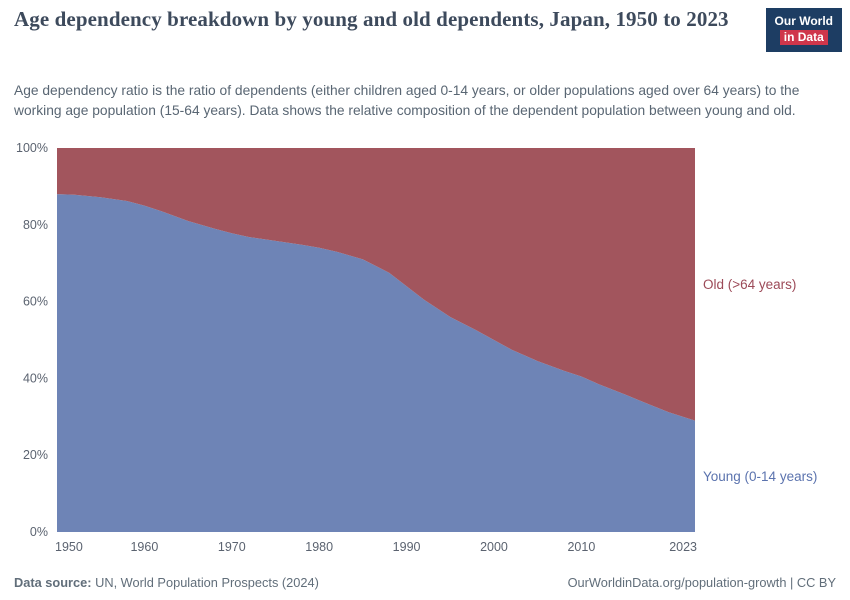 The image size is (850, 600). I want to click on owid-logo: Our World in Data, so click(803, 30).